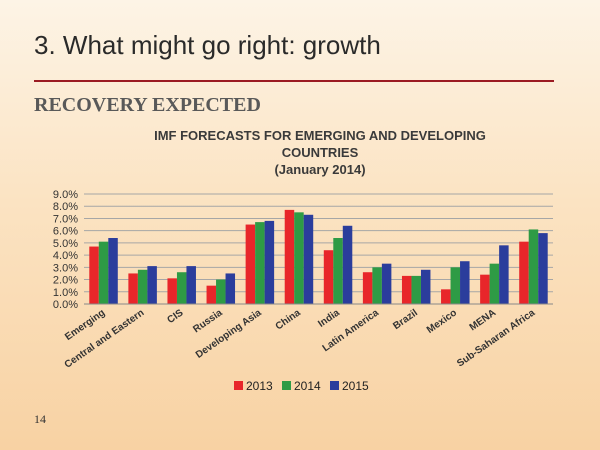 The image size is (600, 450). Describe the element at coordinates (320, 169) in the screenshot. I see `chart-title-line-3: (January 2014)` at that location.